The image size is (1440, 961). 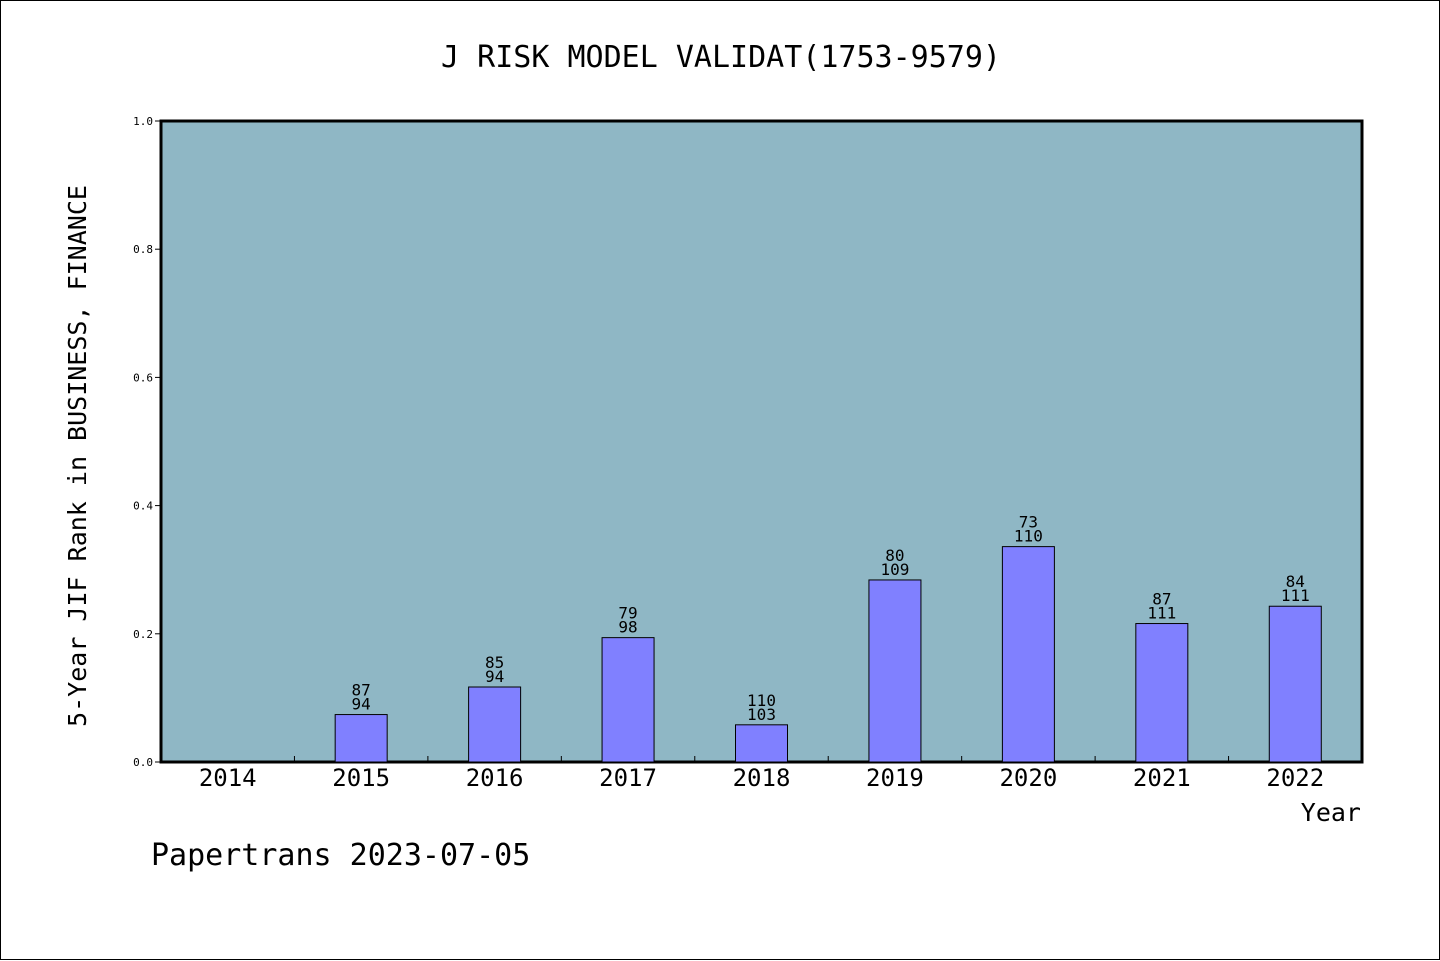 I want to click on x-tick-label: 2018, so click(x=762, y=778).